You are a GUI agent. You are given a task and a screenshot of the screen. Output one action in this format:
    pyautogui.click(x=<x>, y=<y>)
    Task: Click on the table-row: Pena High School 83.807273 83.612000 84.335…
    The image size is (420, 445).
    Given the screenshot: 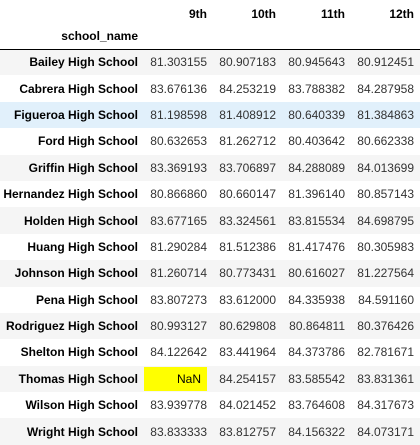 What is the action you would take?
    pyautogui.click(x=210, y=299)
    